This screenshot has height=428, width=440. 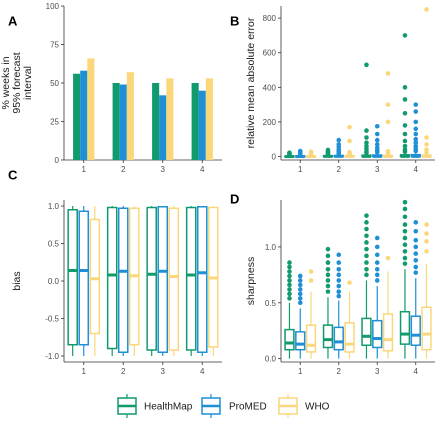 What do you see at coordinates (234, 199) in the screenshot?
I see `panel-label: D` at bounding box center [234, 199].